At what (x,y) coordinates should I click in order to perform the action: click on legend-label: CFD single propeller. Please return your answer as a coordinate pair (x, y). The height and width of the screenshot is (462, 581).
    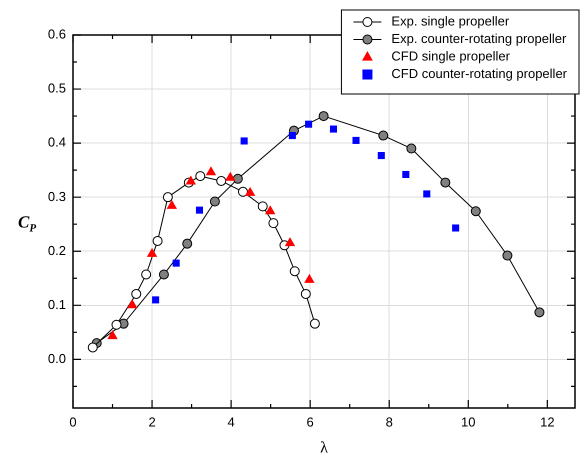
    Looking at the image, I should click on (451, 56).